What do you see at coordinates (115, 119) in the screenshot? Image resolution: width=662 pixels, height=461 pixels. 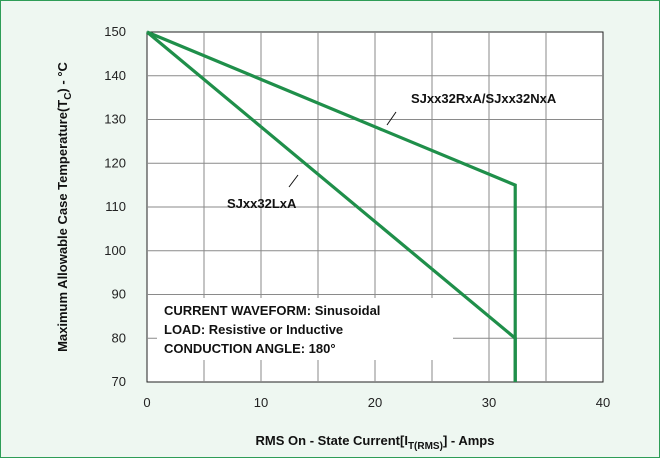 I see `y-tick-label: 130` at bounding box center [115, 119].